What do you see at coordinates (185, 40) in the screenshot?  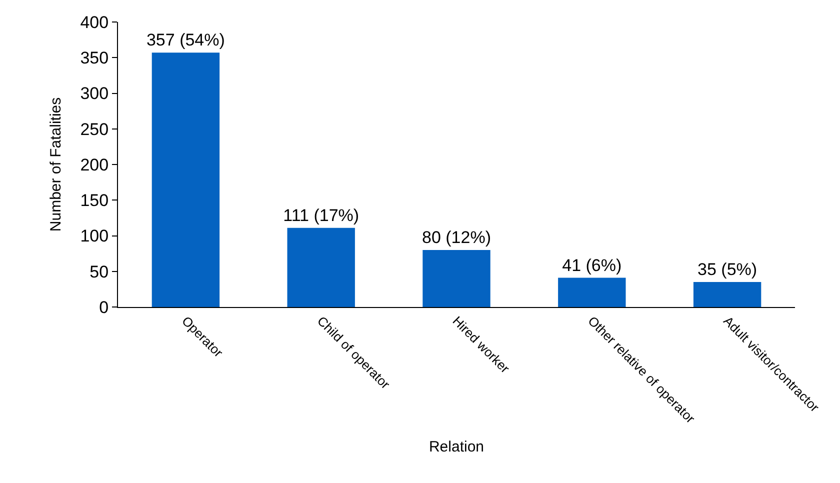 I see `data-label: 357 (54%)` at bounding box center [185, 40].